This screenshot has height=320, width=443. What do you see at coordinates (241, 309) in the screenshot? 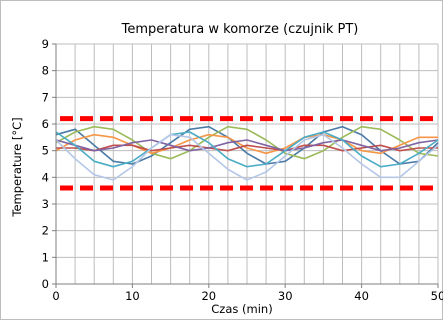
I see `x-axis-label: Czas (min)` at bounding box center [241, 309].